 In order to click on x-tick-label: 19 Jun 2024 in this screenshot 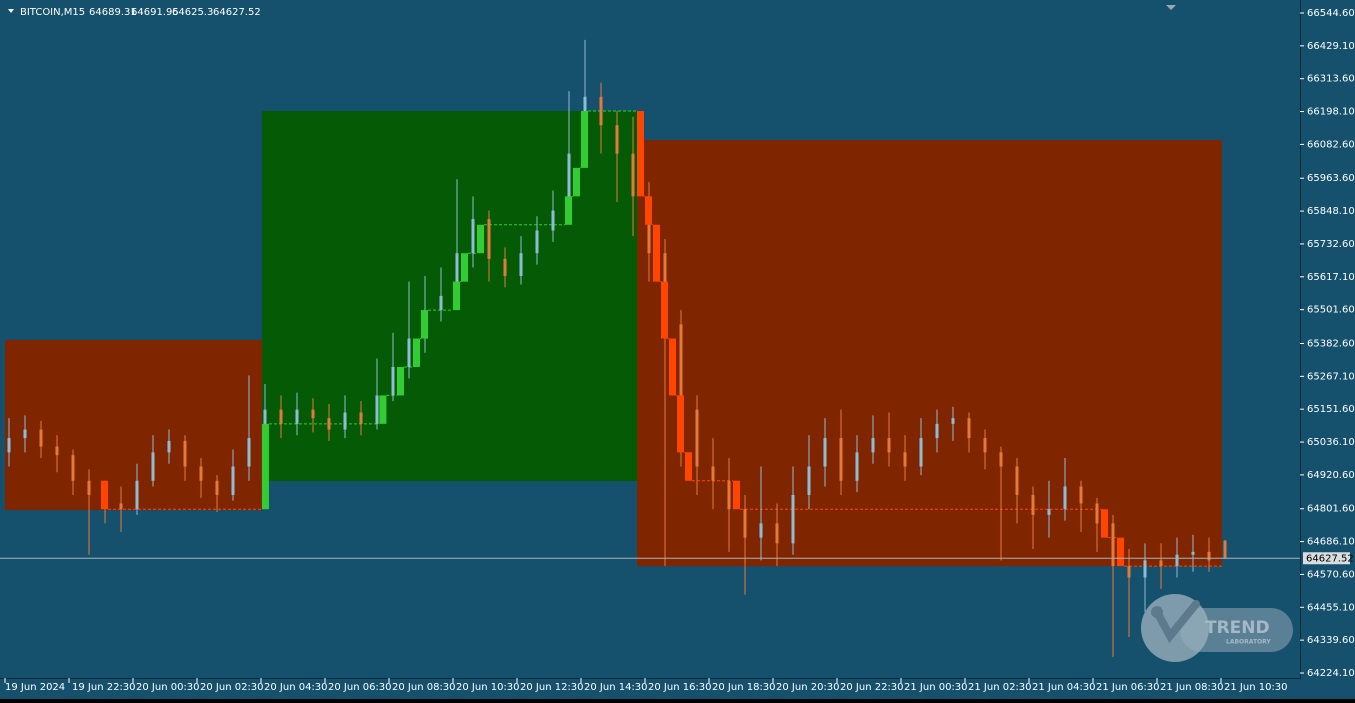, I will do `click(35, 687)`.